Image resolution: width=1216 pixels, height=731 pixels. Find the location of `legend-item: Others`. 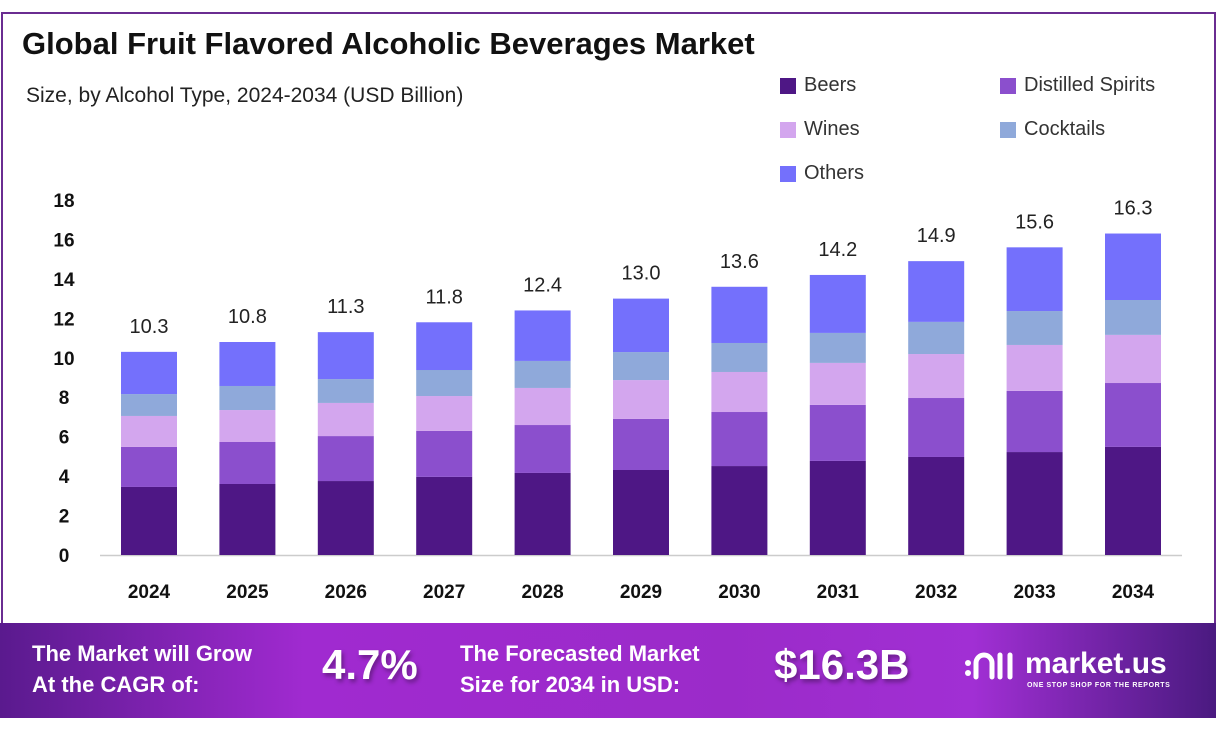

legend-item: Others is located at coordinates (822, 173).